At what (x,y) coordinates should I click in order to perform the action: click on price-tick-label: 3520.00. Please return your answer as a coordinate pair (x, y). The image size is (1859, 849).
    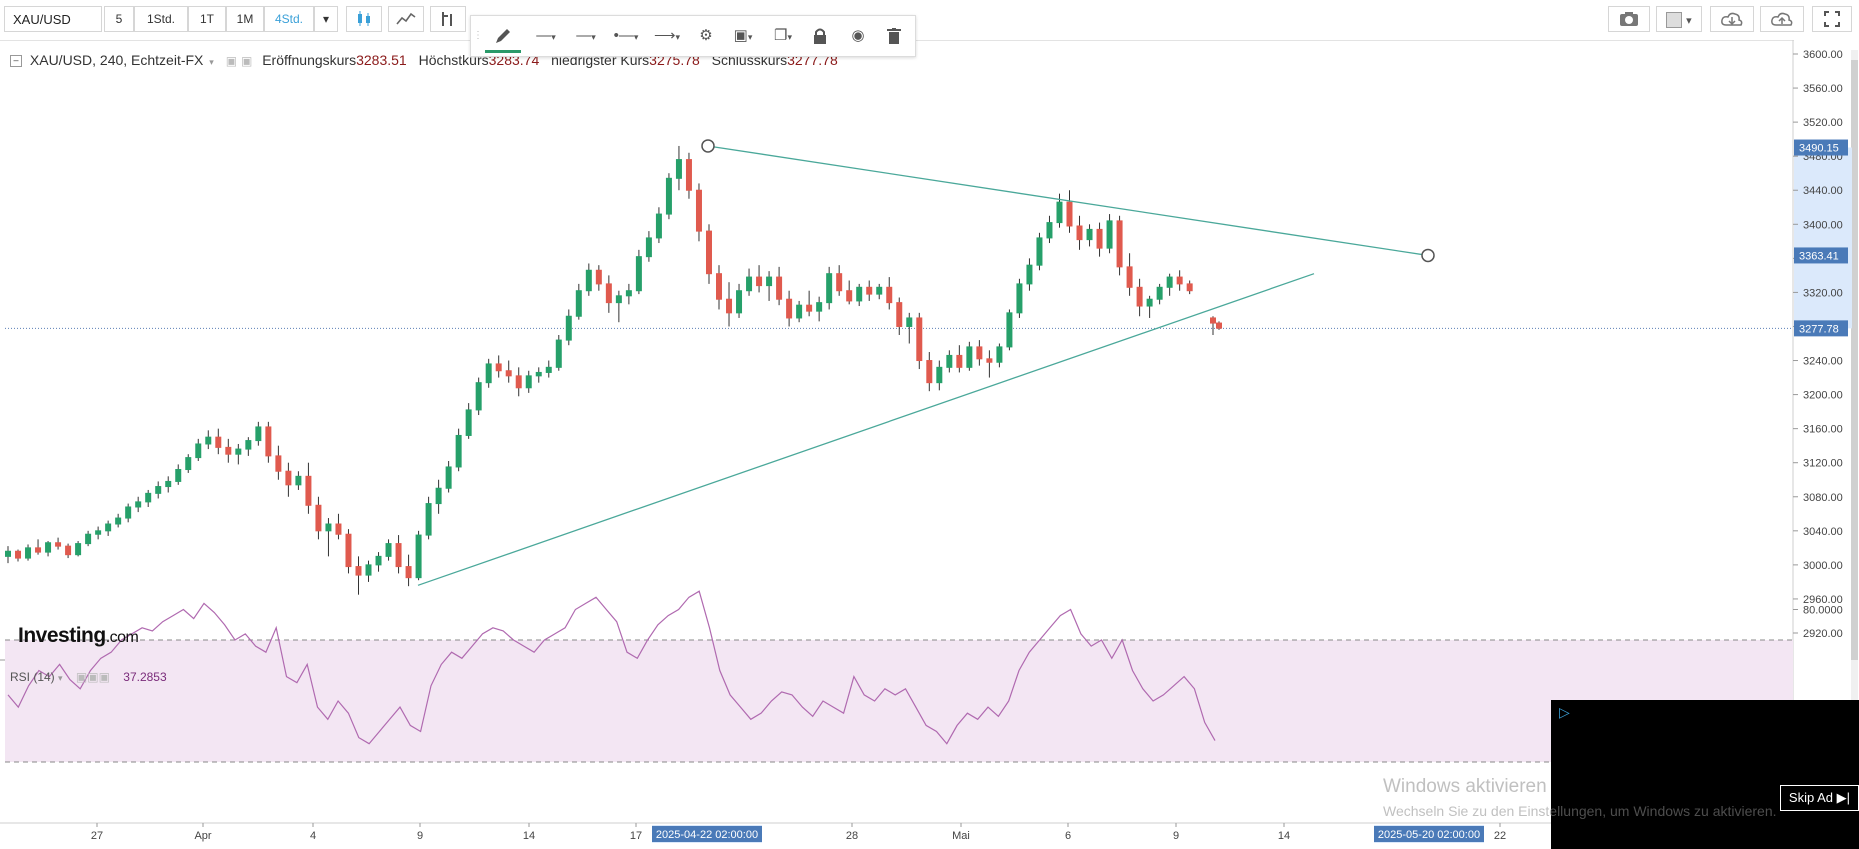
    Looking at the image, I should click on (1823, 123).